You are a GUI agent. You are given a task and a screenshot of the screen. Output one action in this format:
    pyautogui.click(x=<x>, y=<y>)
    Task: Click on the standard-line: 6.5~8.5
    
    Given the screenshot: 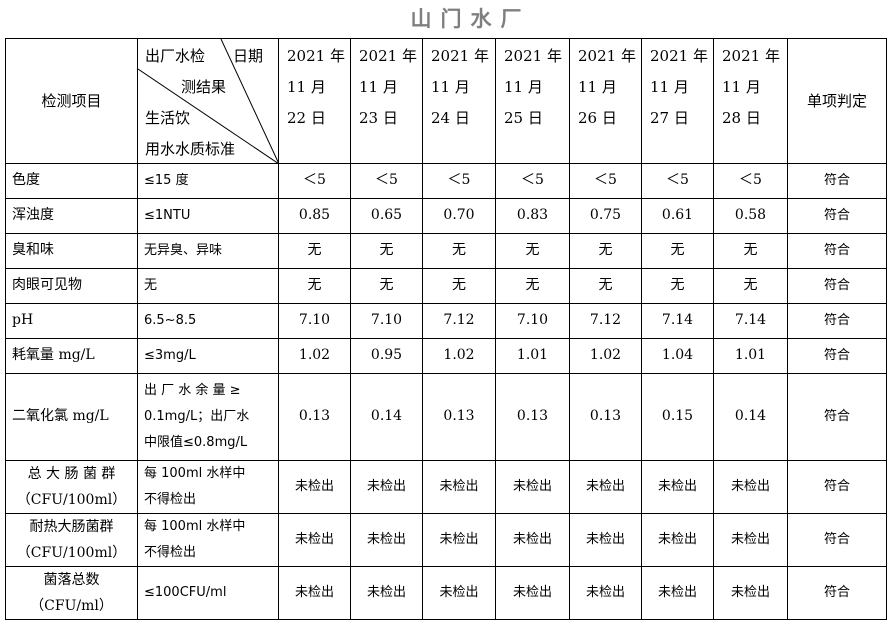 What is the action you would take?
    pyautogui.click(x=170, y=320)
    